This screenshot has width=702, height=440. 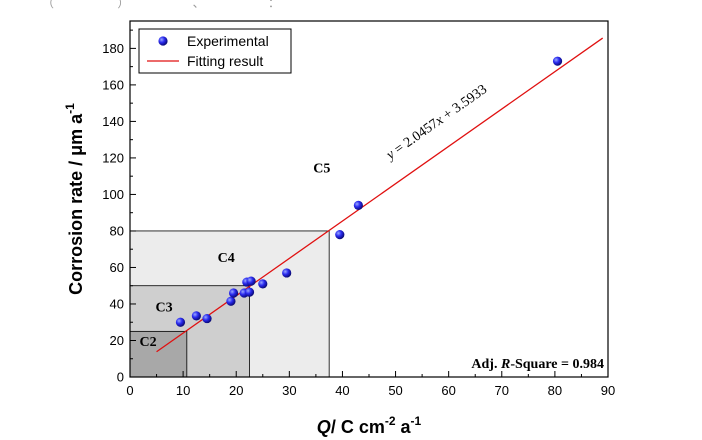 What do you see at coordinates (436, 123) in the screenshot?
I see `fit-equation: y = 2.0457x + 3.5933` at bounding box center [436, 123].